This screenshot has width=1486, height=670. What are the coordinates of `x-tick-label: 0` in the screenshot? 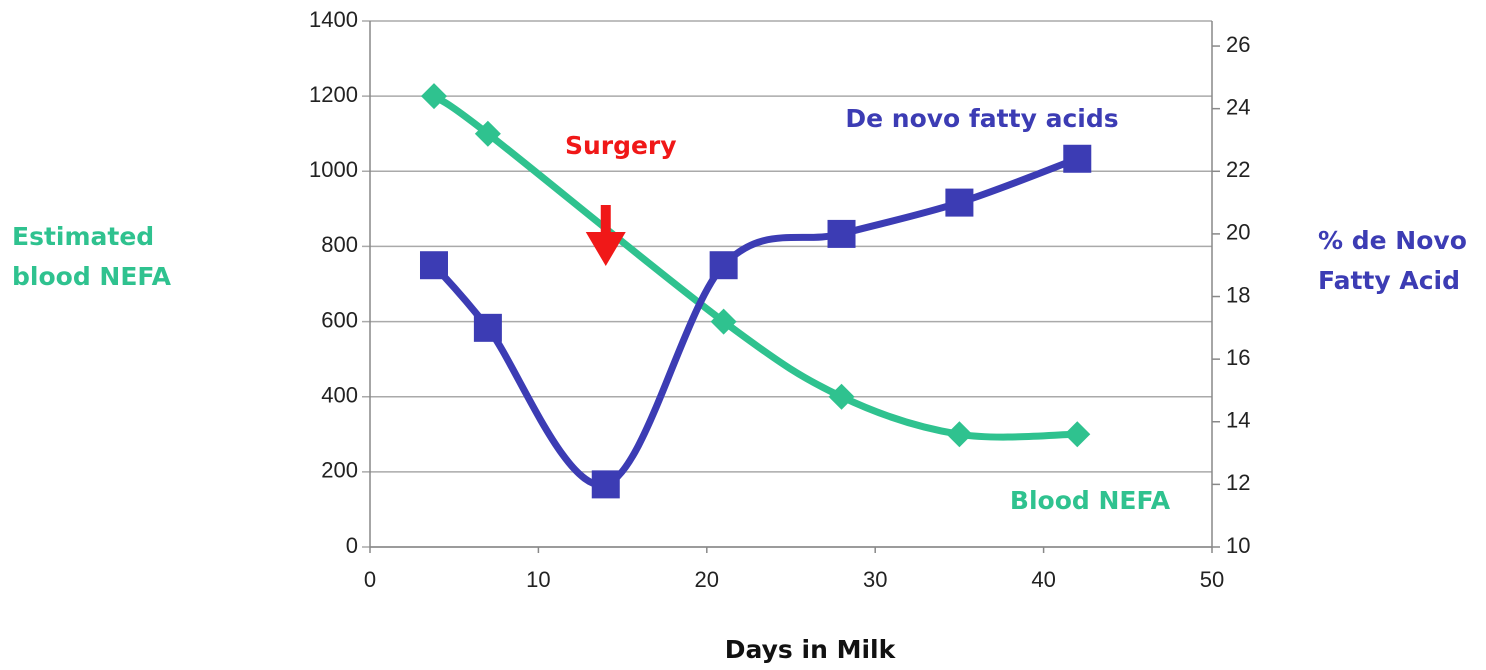 It's located at (370, 579).